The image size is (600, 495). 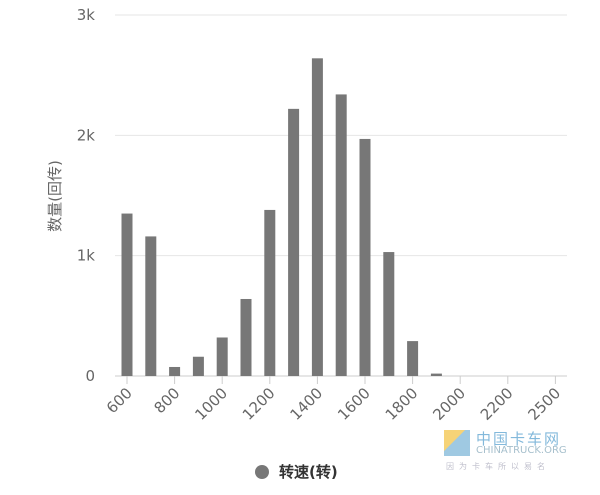 I want to click on watermark-line2: CHINATRUCK.ORG, so click(x=521, y=450).